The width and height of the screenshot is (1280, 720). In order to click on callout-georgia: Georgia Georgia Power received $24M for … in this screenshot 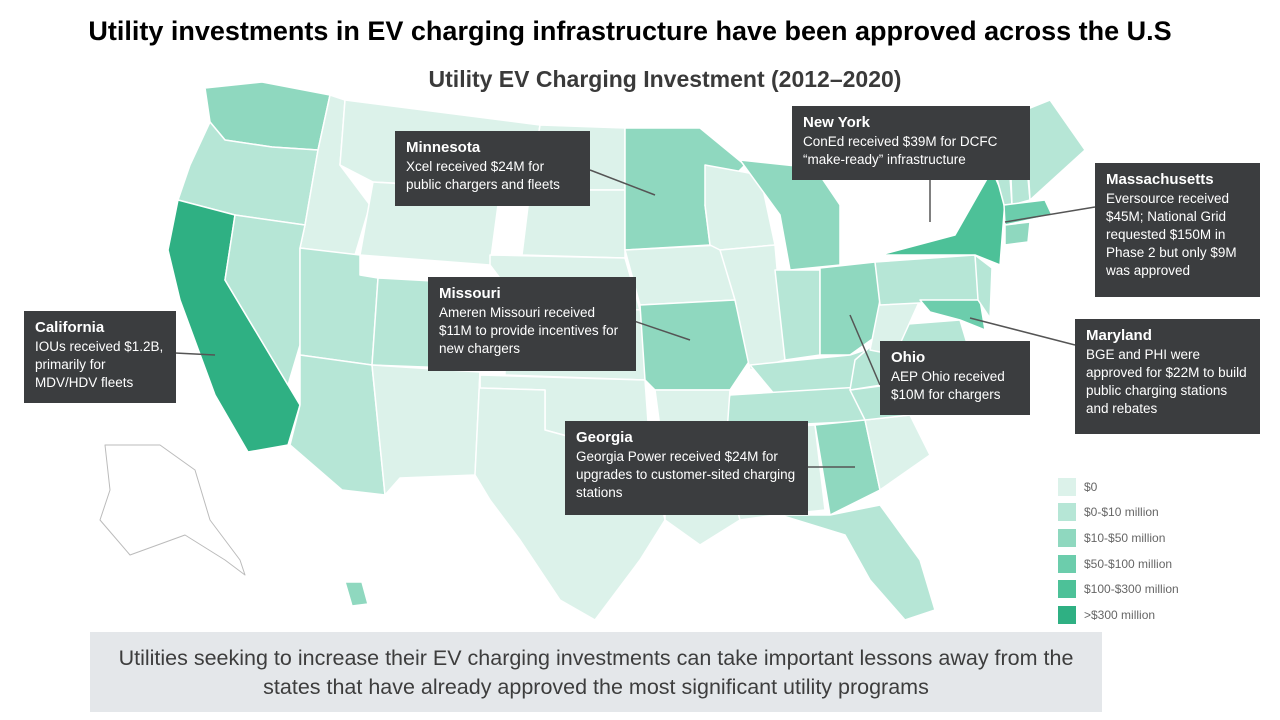, I will do `click(686, 468)`.